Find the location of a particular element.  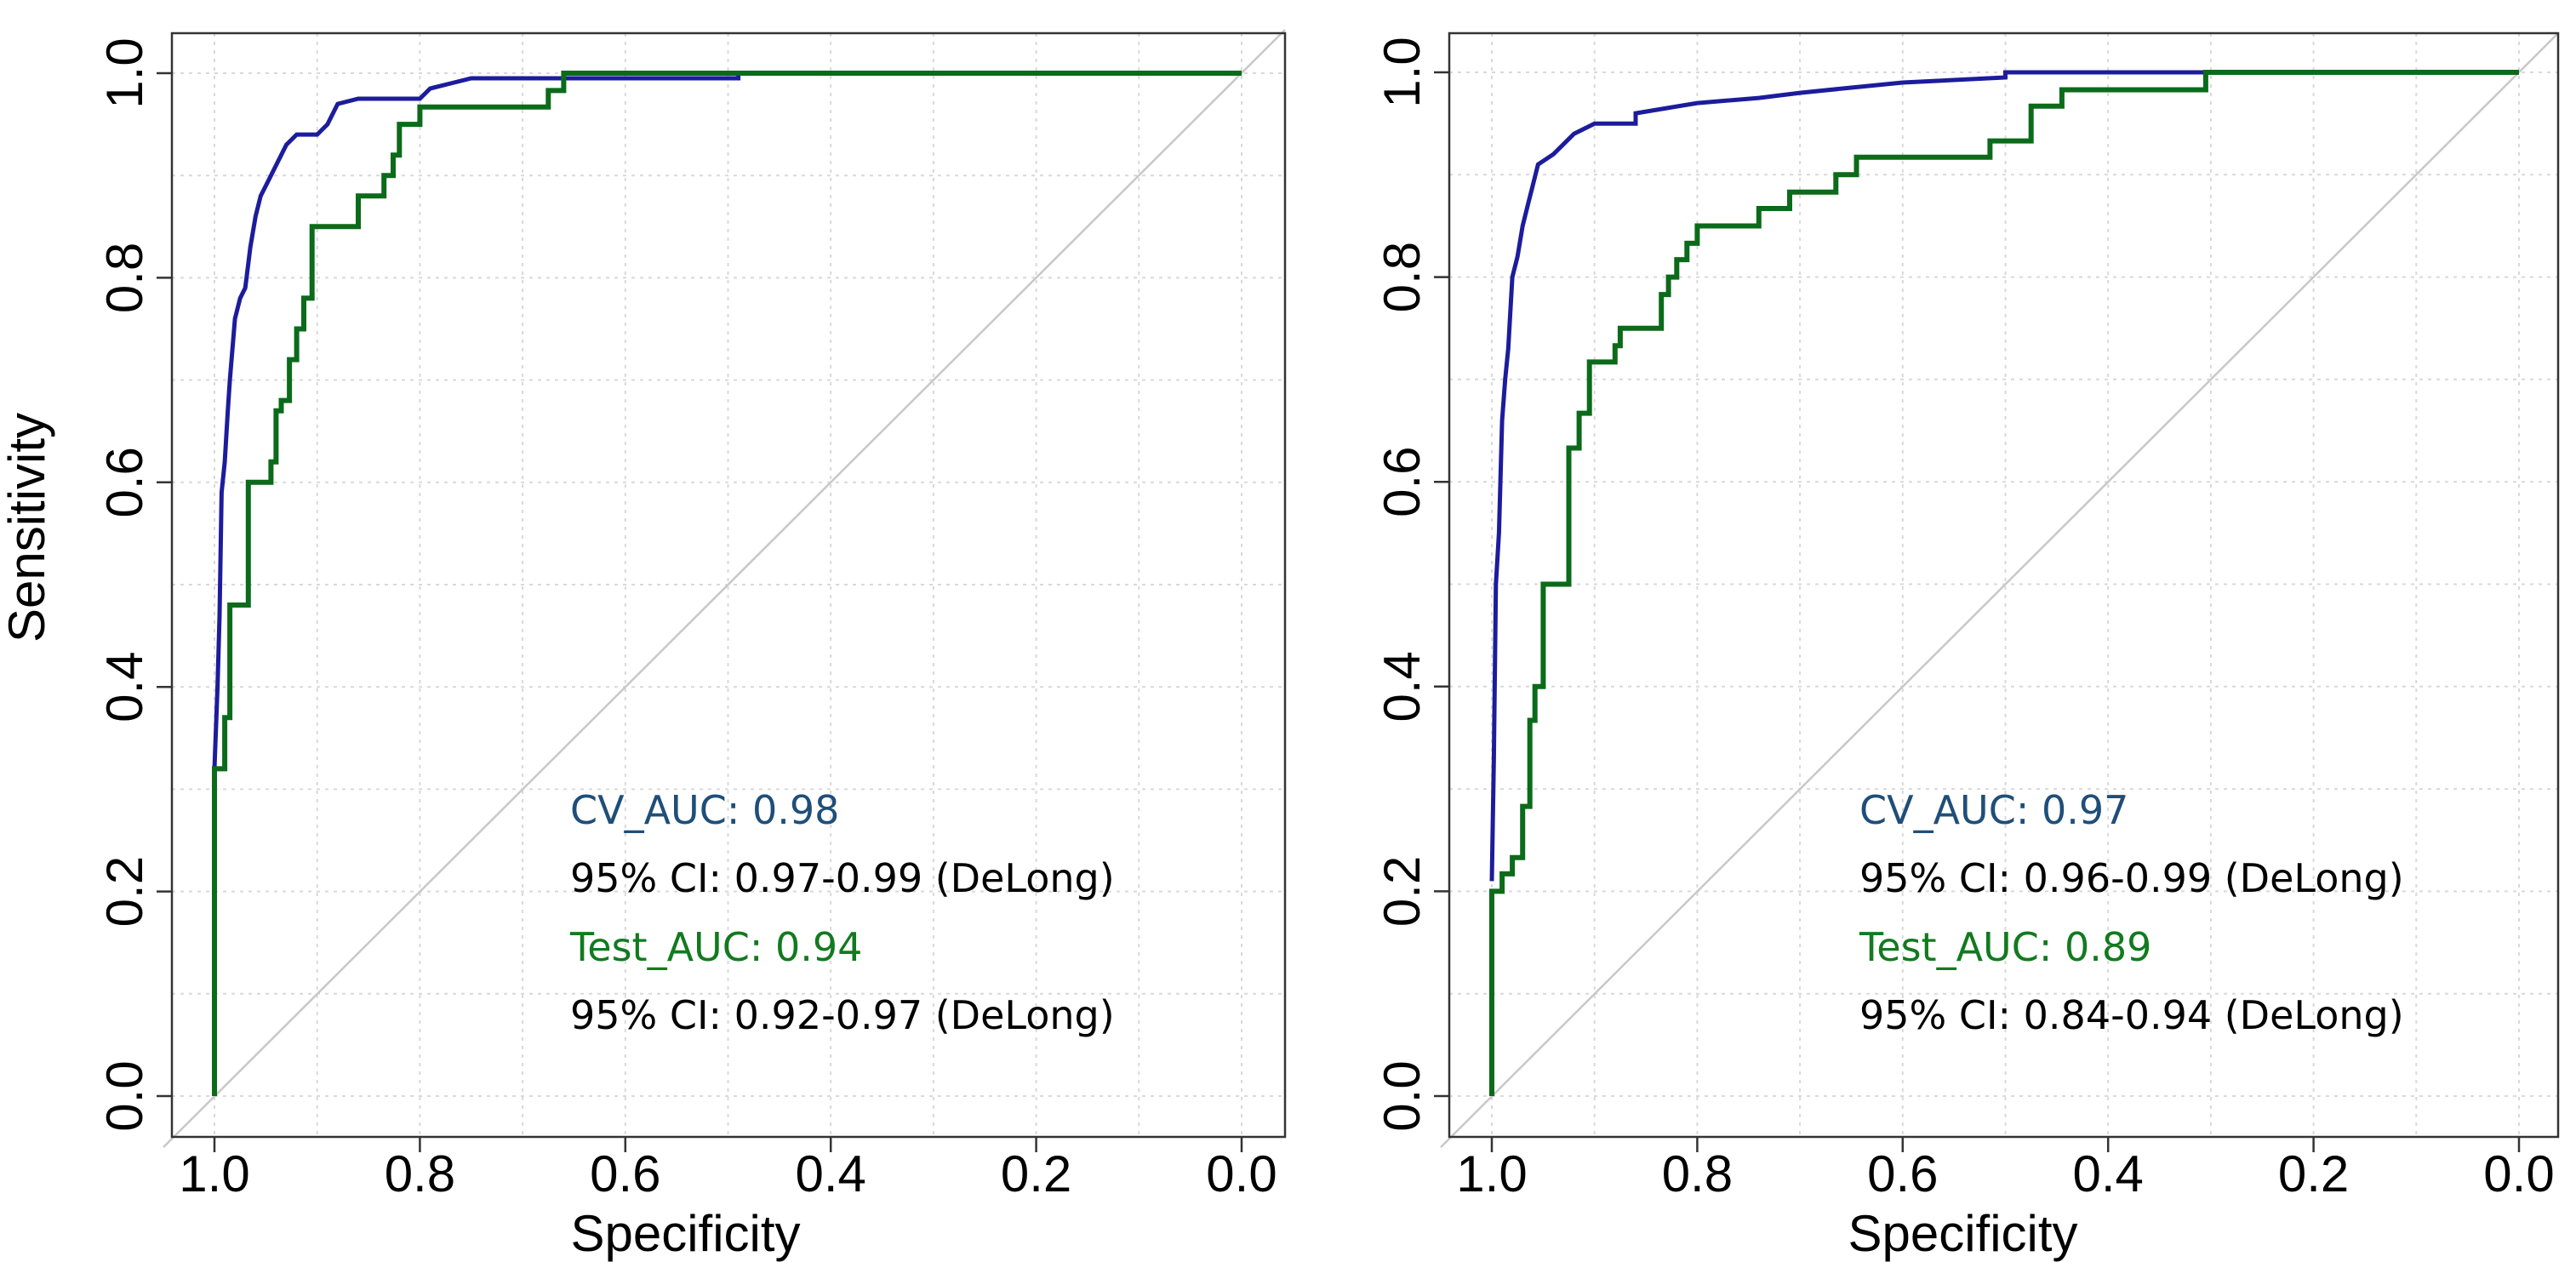

legend-entry: 95% CI: 0.96-0.99 (DeLong) is located at coordinates (2131, 878).